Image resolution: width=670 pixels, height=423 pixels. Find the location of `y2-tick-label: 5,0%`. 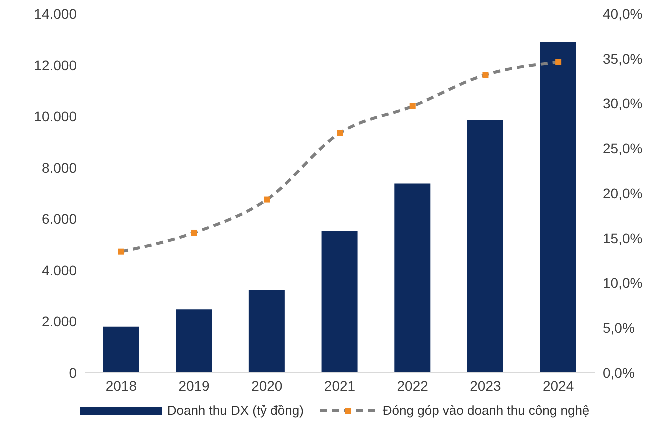

y2-tick-label: 5,0% is located at coordinates (619, 328).